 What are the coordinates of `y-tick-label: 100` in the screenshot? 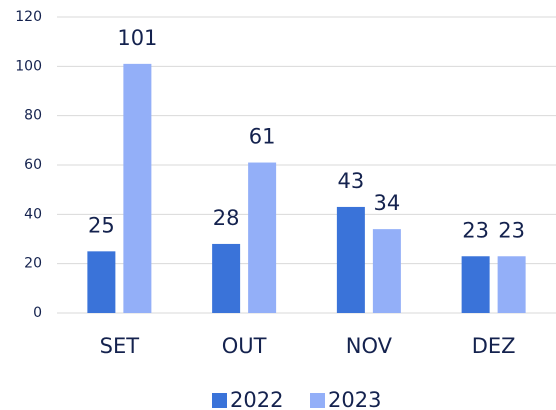 It's located at (28, 66).